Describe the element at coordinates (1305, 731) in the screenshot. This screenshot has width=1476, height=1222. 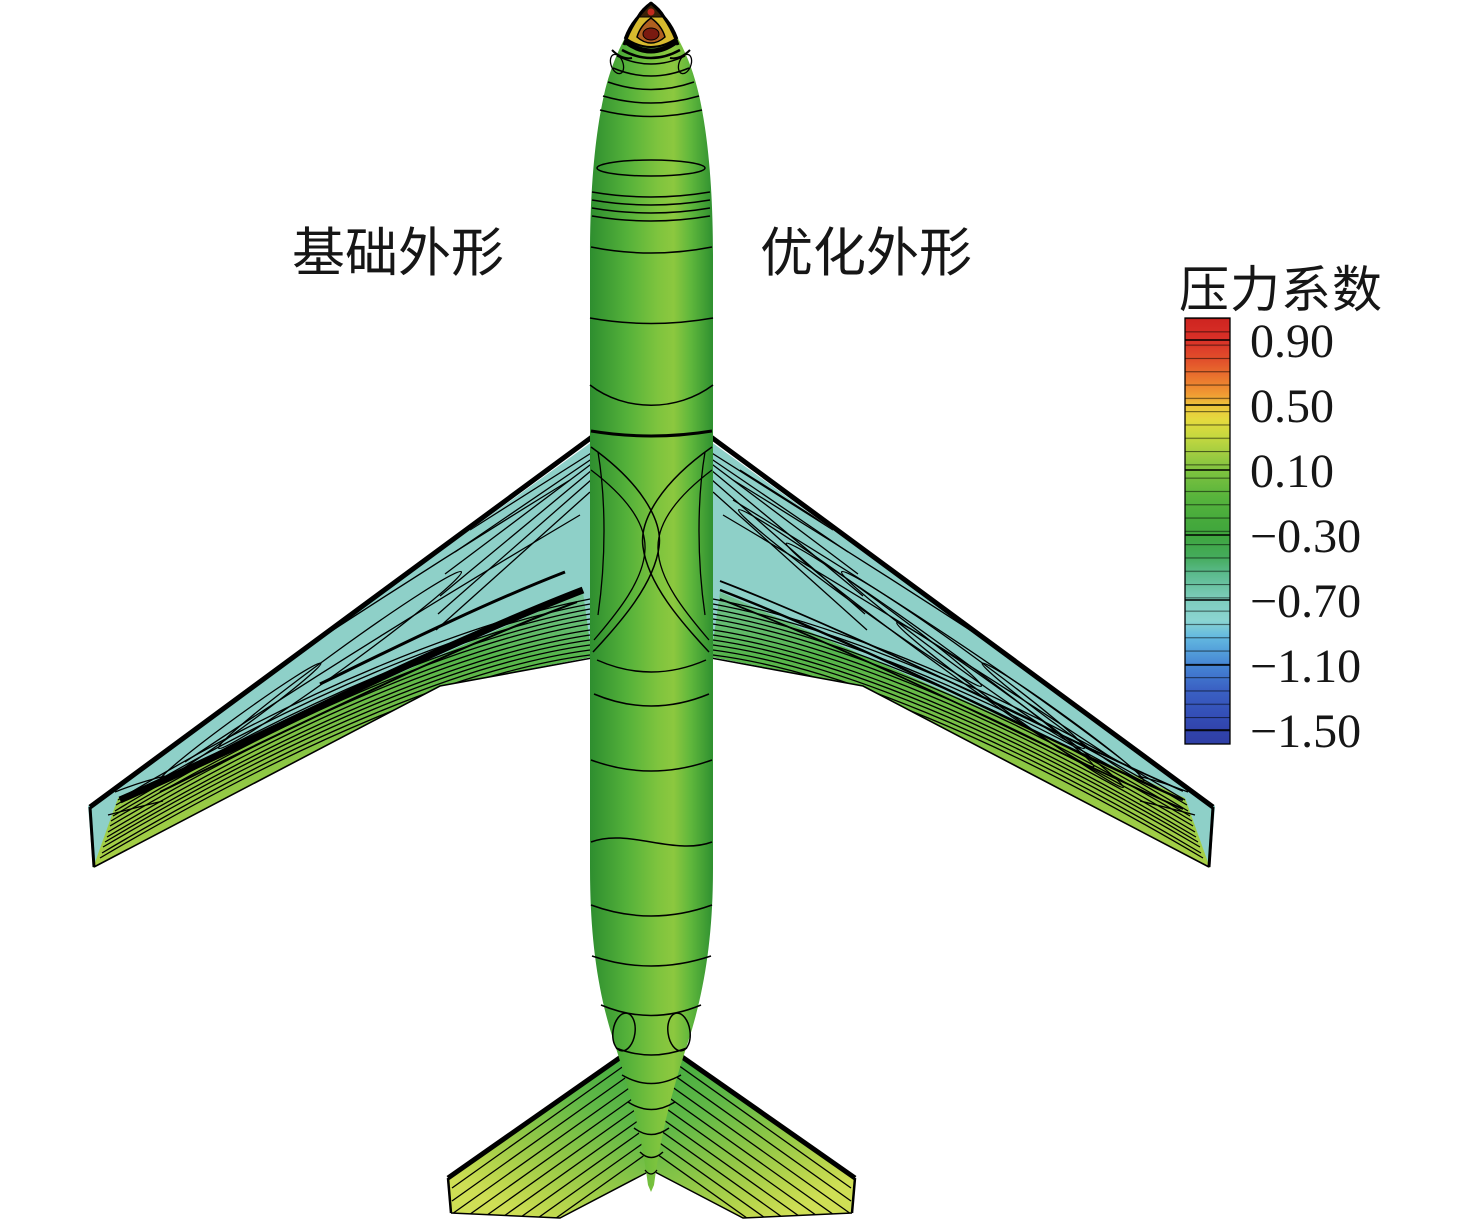
I see `legend-tick-label: −1.50` at that location.